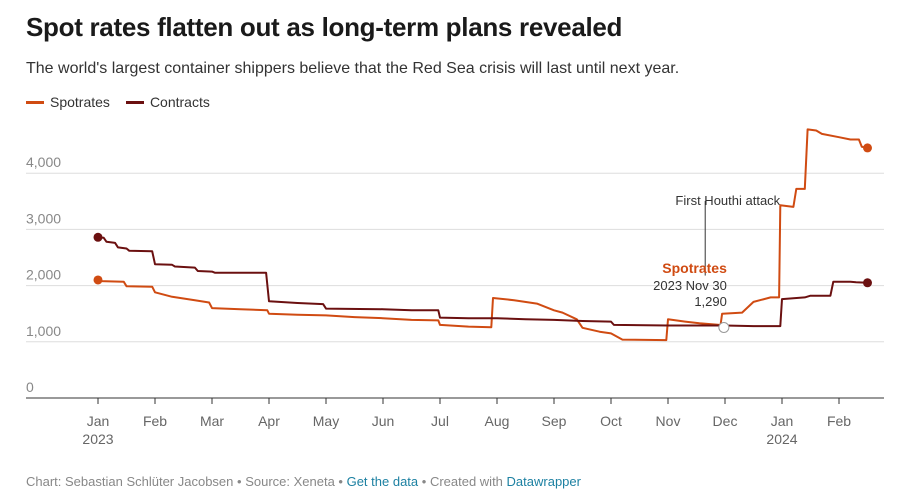  What do you see at coordinates (326, 421) in the screenshot?
I see `x-tick-label: May` at bounding box center [326, 421].